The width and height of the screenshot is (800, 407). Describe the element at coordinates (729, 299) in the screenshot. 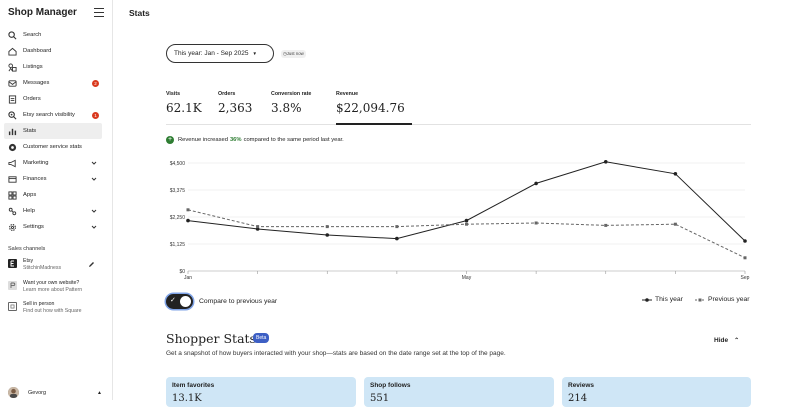

I see `legend-label: Previous year` at that location.